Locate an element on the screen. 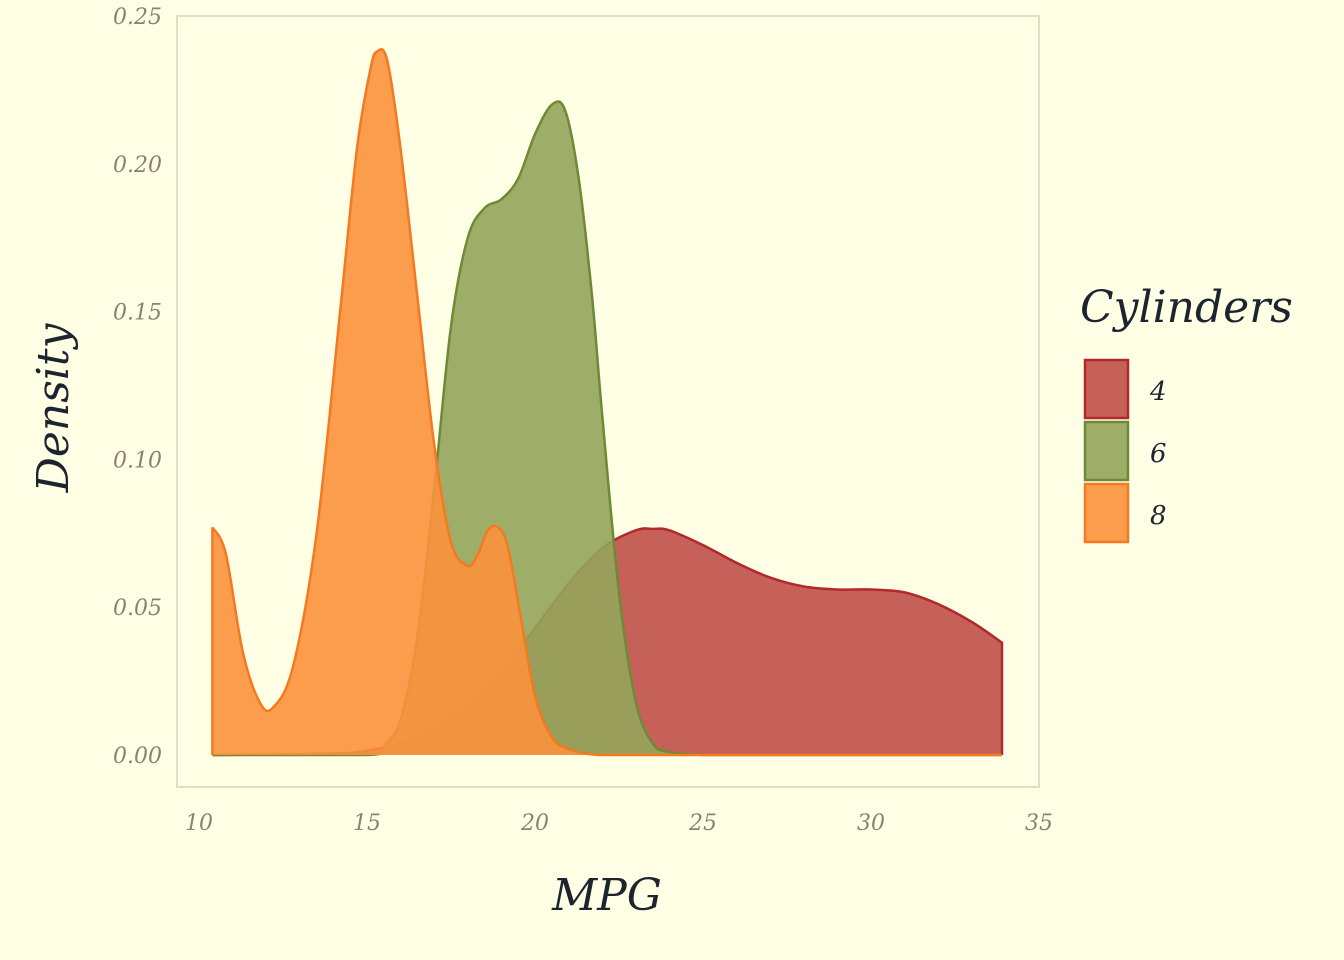 This screenshot has height=960, width=1344. x-tick-label: 10 is located at coordinates (199, 823).